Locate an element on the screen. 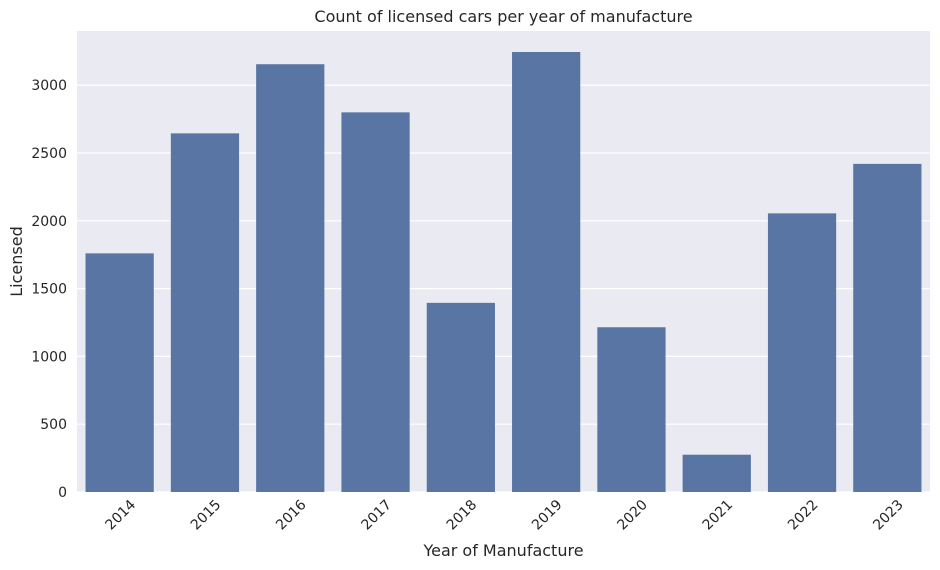 Image resolution: width=940 pixels, height=570 pixels. y-tick-label: 2500 is located at coordinates (49, 154).